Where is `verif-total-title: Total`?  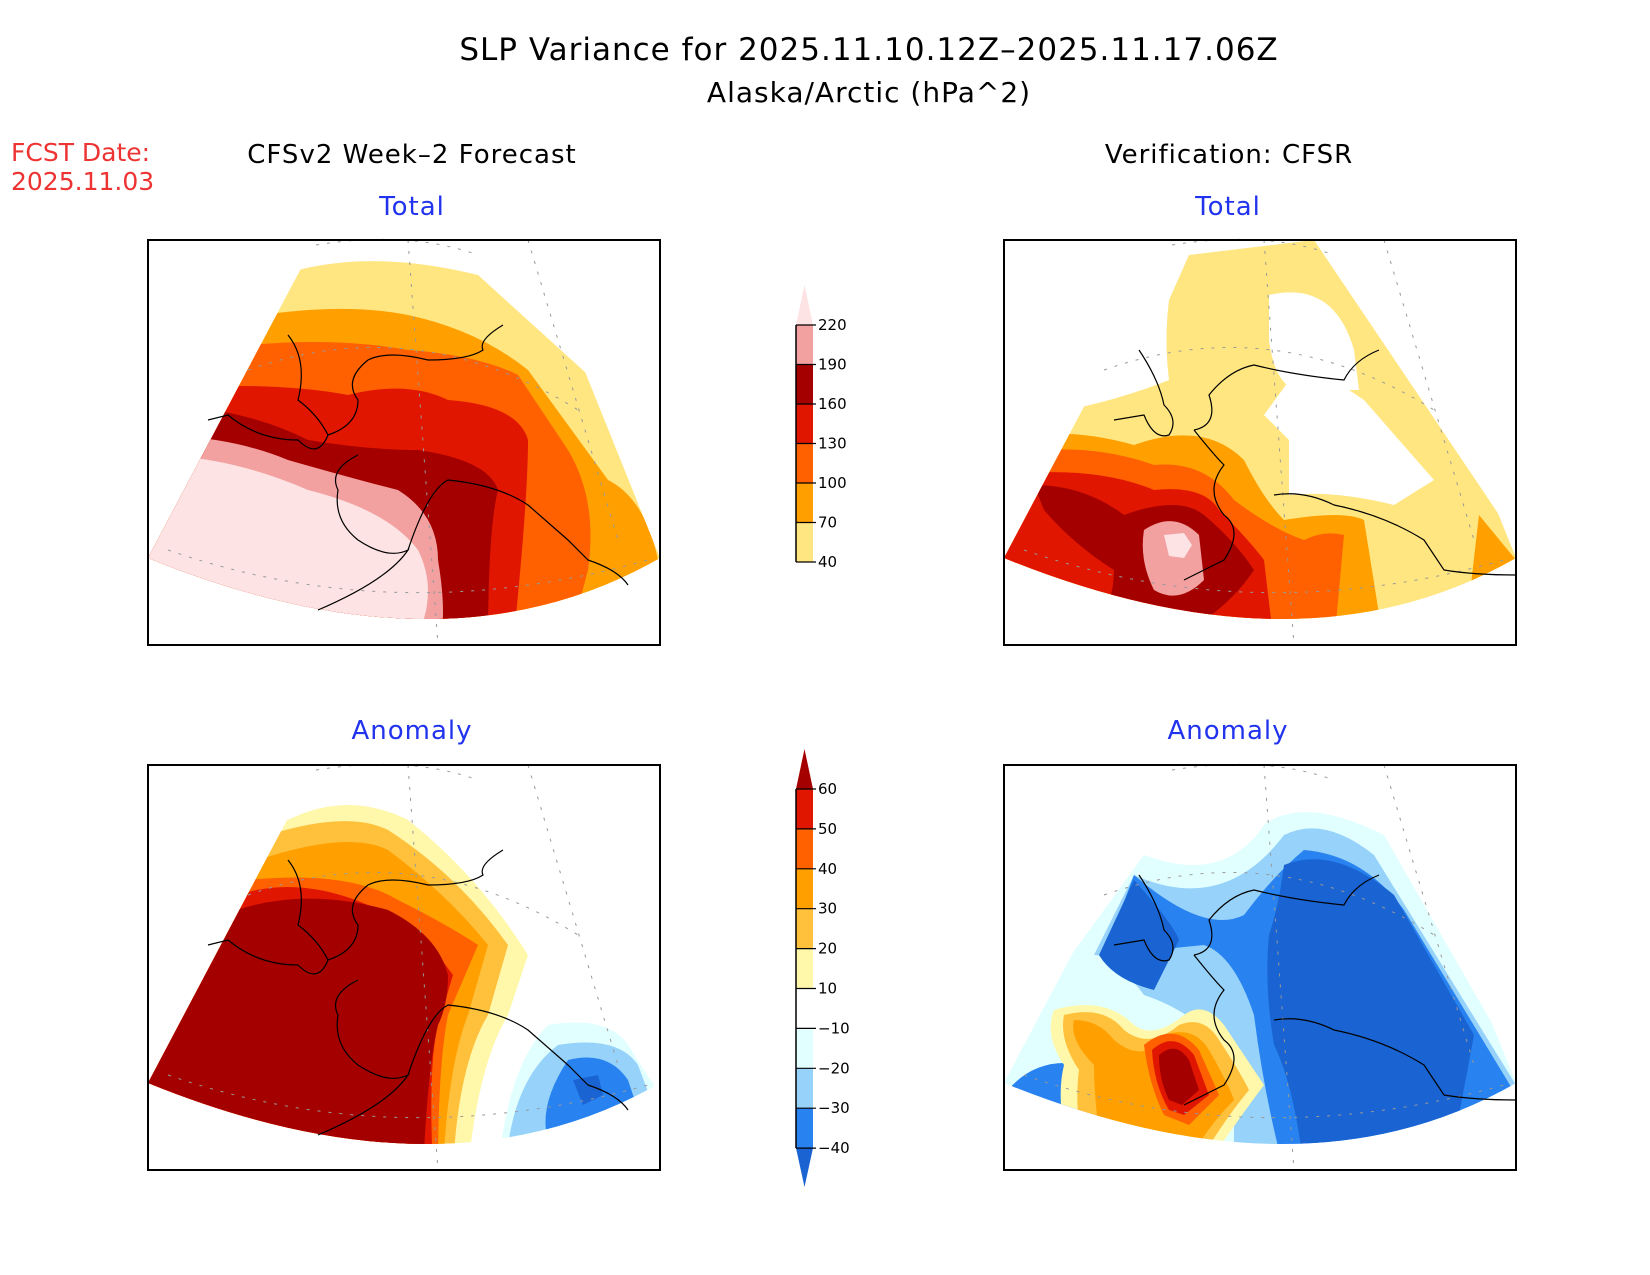
verif-total-title: Total is located at coordinates (1228, 207).